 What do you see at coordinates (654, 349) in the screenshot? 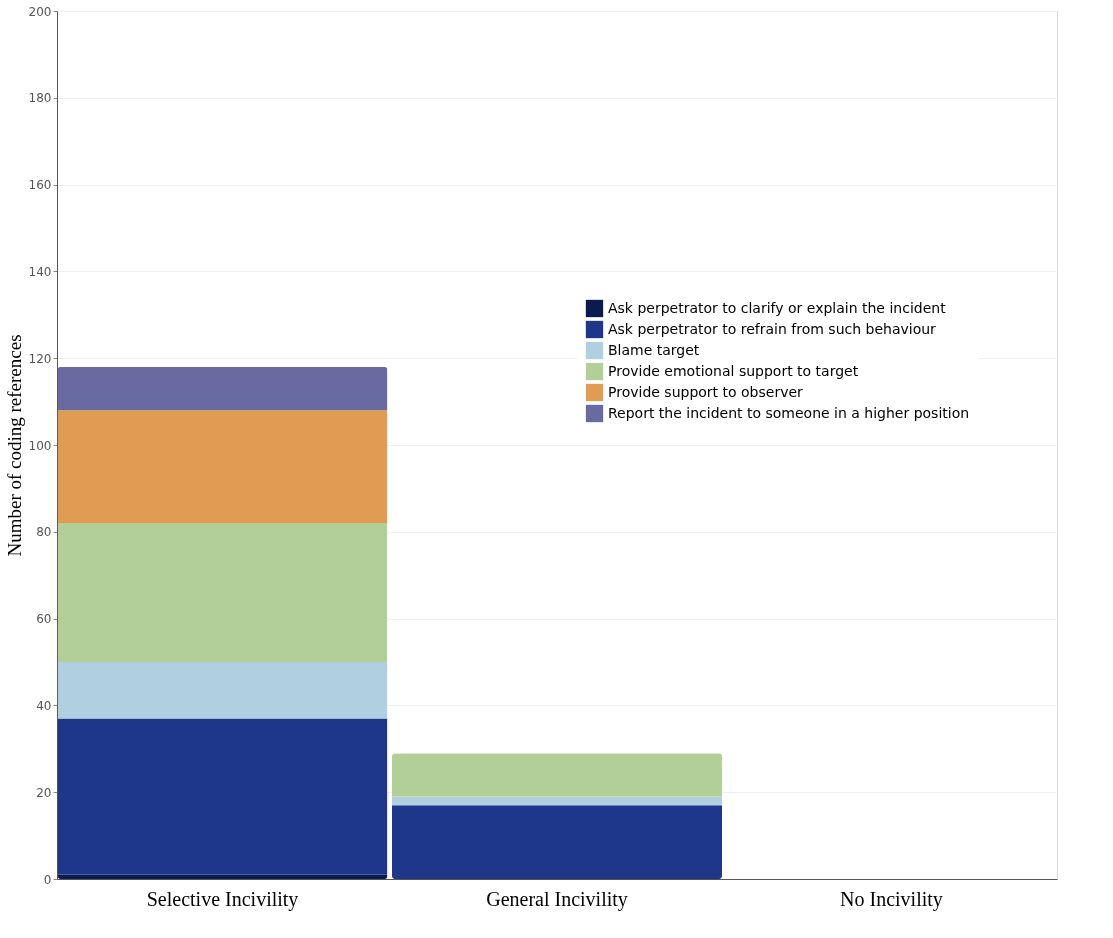
I see `legend-label: Blame target` at bounding box center [654, 349].